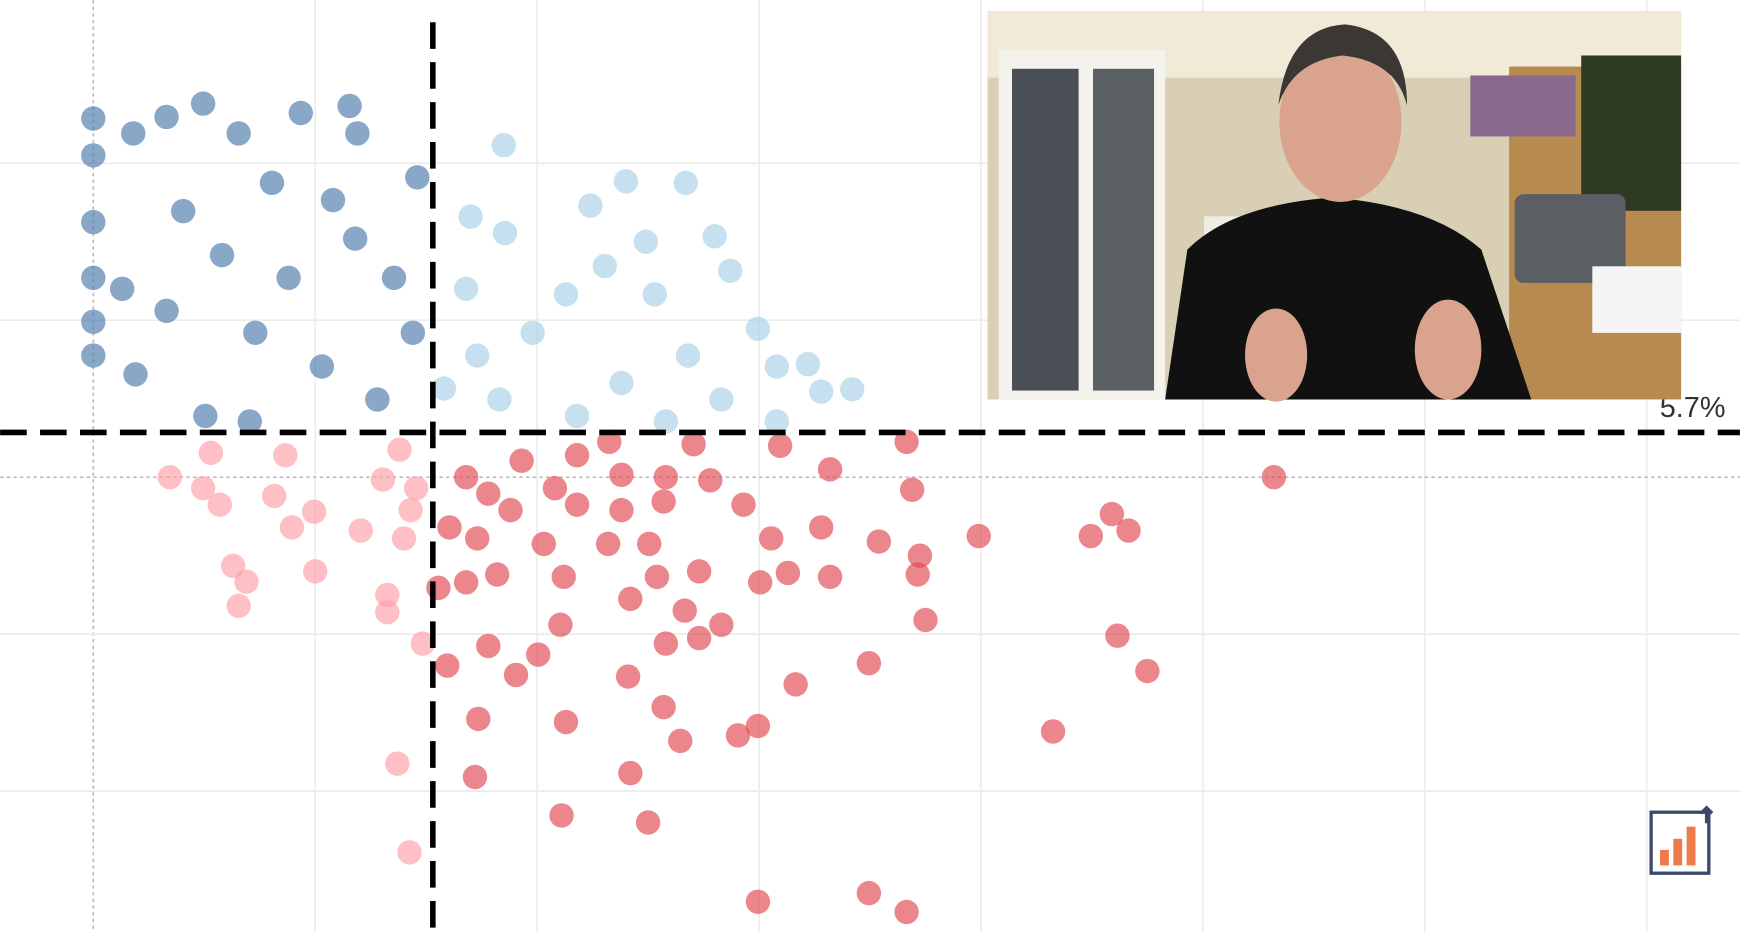 This screenshot has width=1740, height=952. I want to click on logo, so click(1681, 840).